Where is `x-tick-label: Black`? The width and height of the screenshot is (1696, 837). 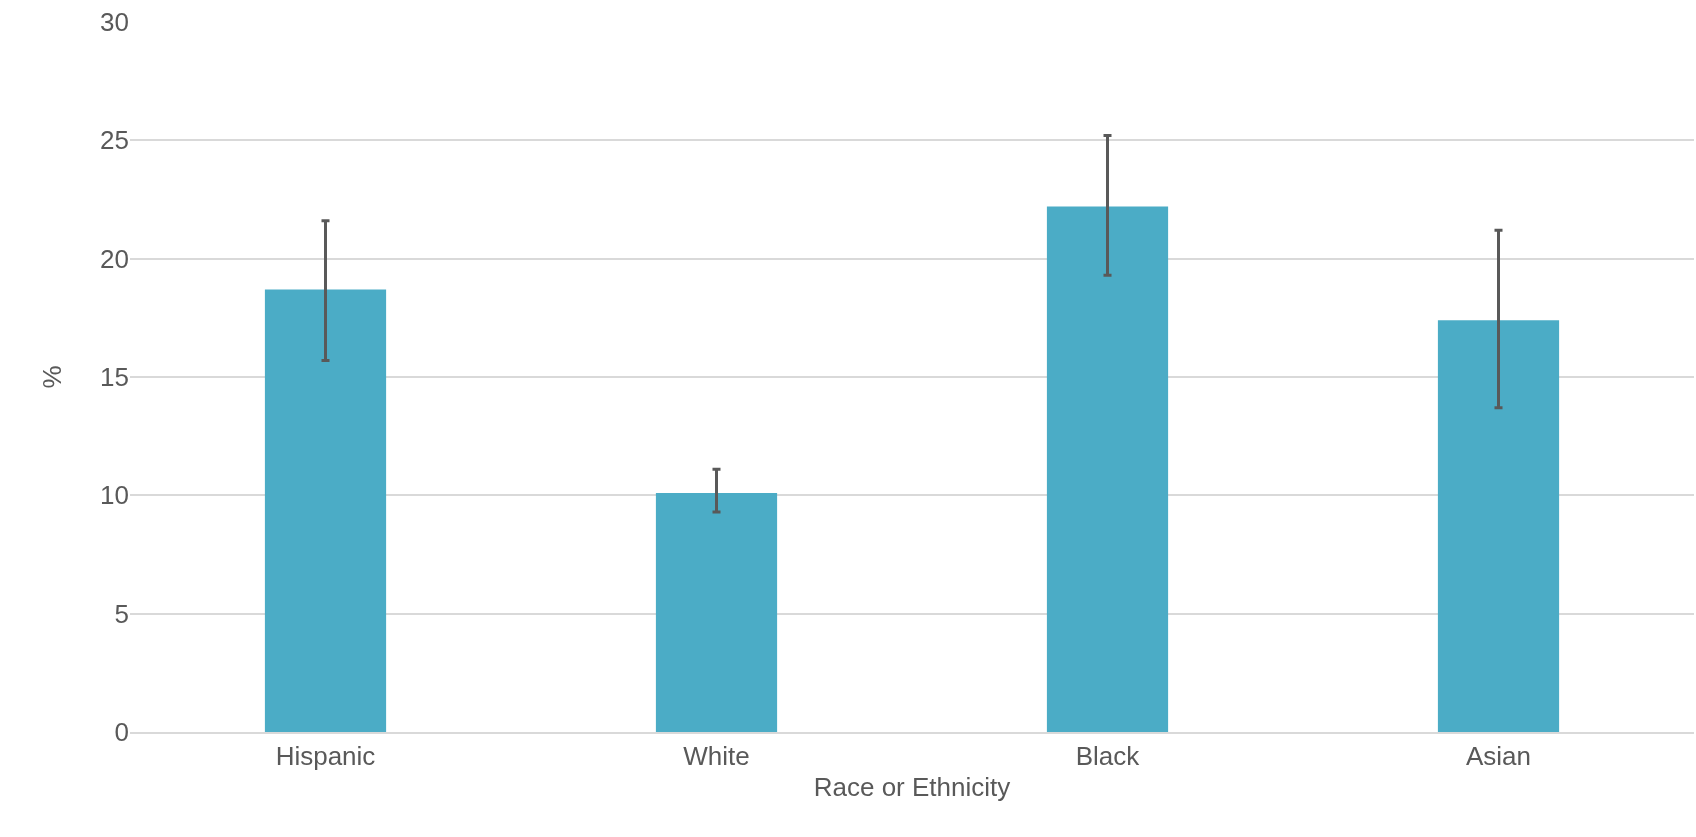
x-tick-label: Black is located at coordinates (1108, 755).